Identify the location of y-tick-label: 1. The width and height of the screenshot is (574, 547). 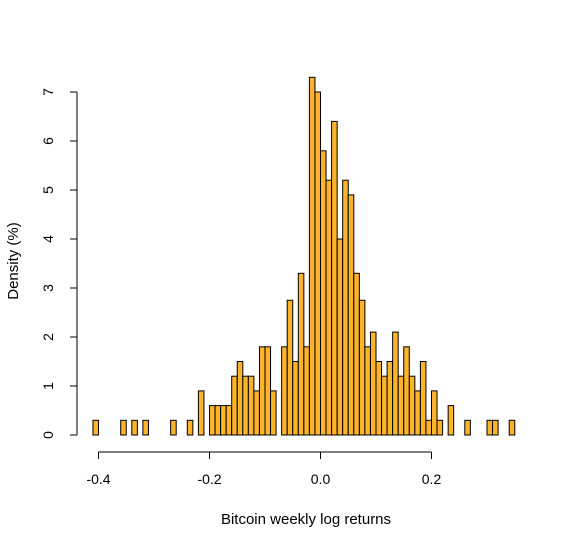
(48, 386).